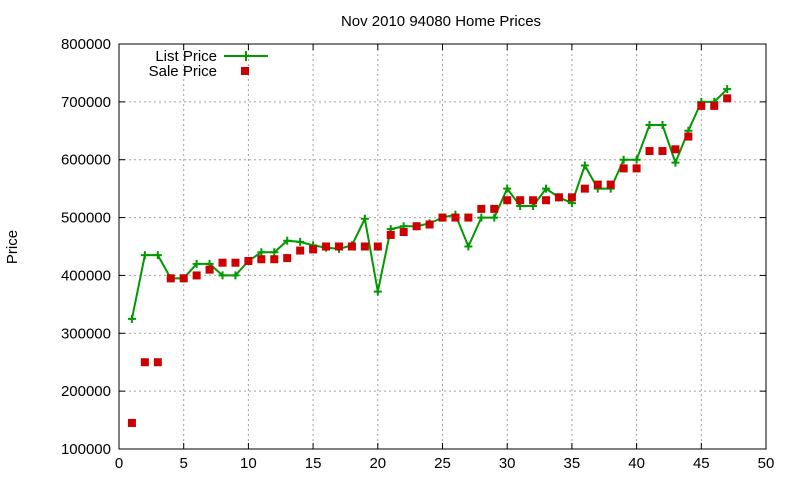 The height and width of the screenshot is (480, 800). Describe the element at coordinates (313, 463) in the screenshot. I see `x-tick-label: 15` at that location.